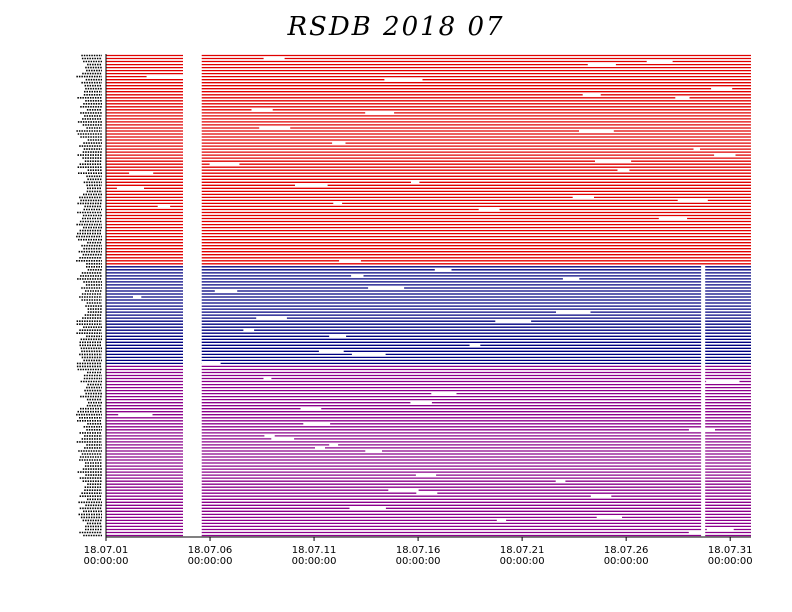 The width and height of the screenshot is (792, 612). Describe the element at coordinates (730, 550) in the screenshot. I see `x-tick-label: 18.07.31` at that location.